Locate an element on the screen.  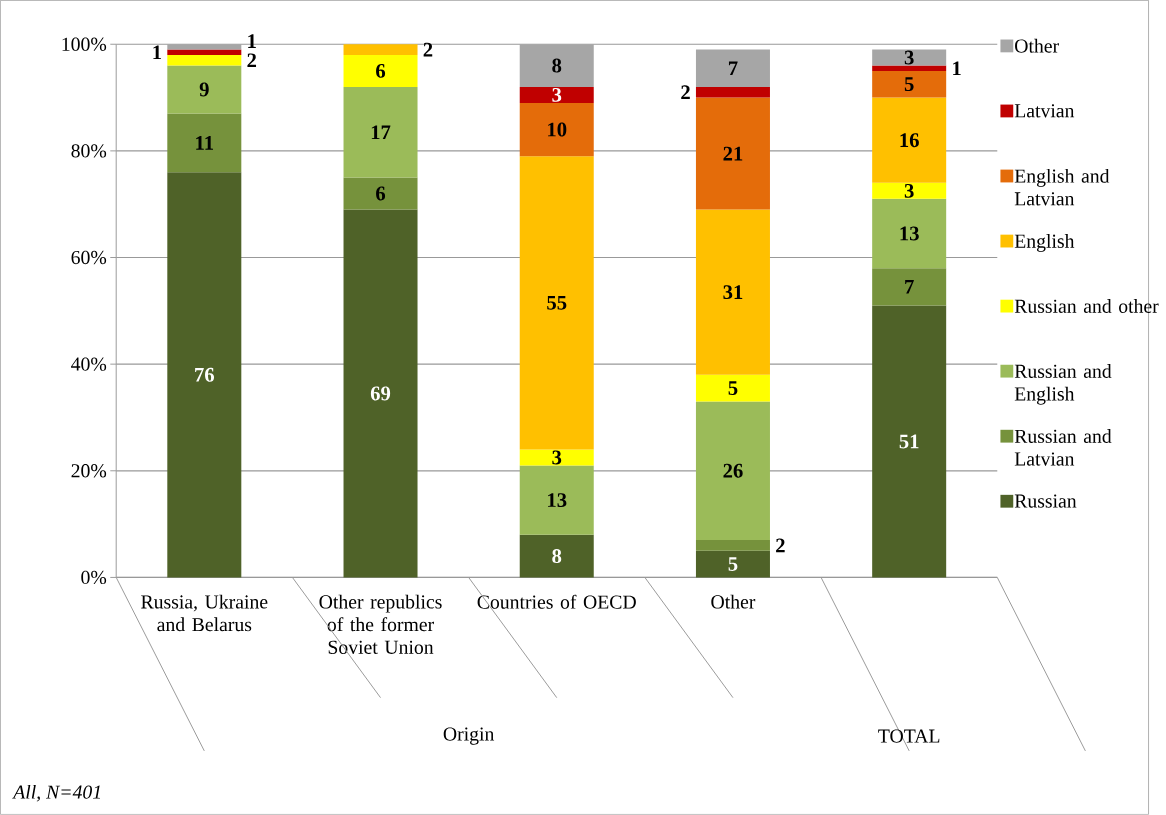
data-label: 10 is located at coordinates (557, 129).